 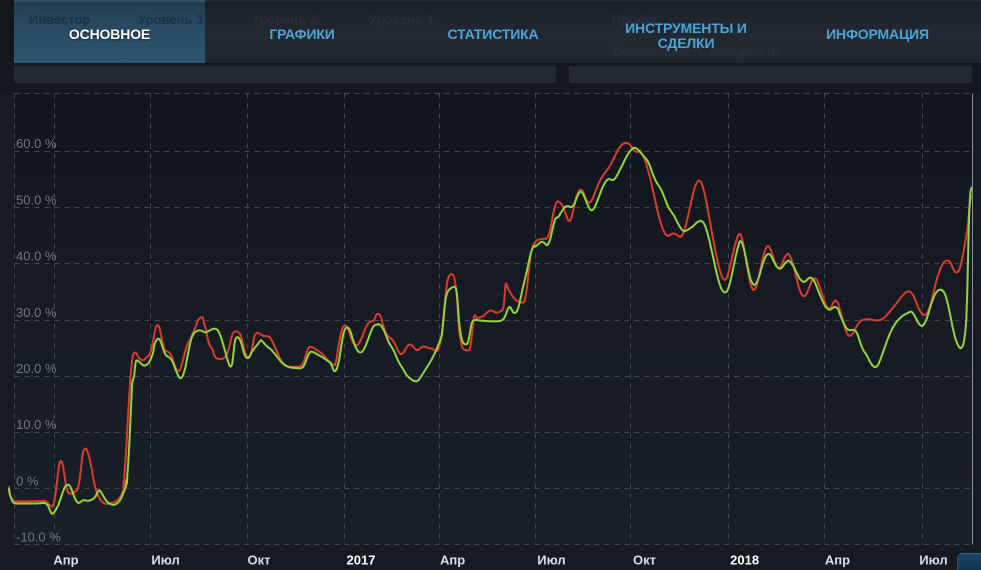 I want to click on svg-text: 50.0 %, so click(x=36, y=199).